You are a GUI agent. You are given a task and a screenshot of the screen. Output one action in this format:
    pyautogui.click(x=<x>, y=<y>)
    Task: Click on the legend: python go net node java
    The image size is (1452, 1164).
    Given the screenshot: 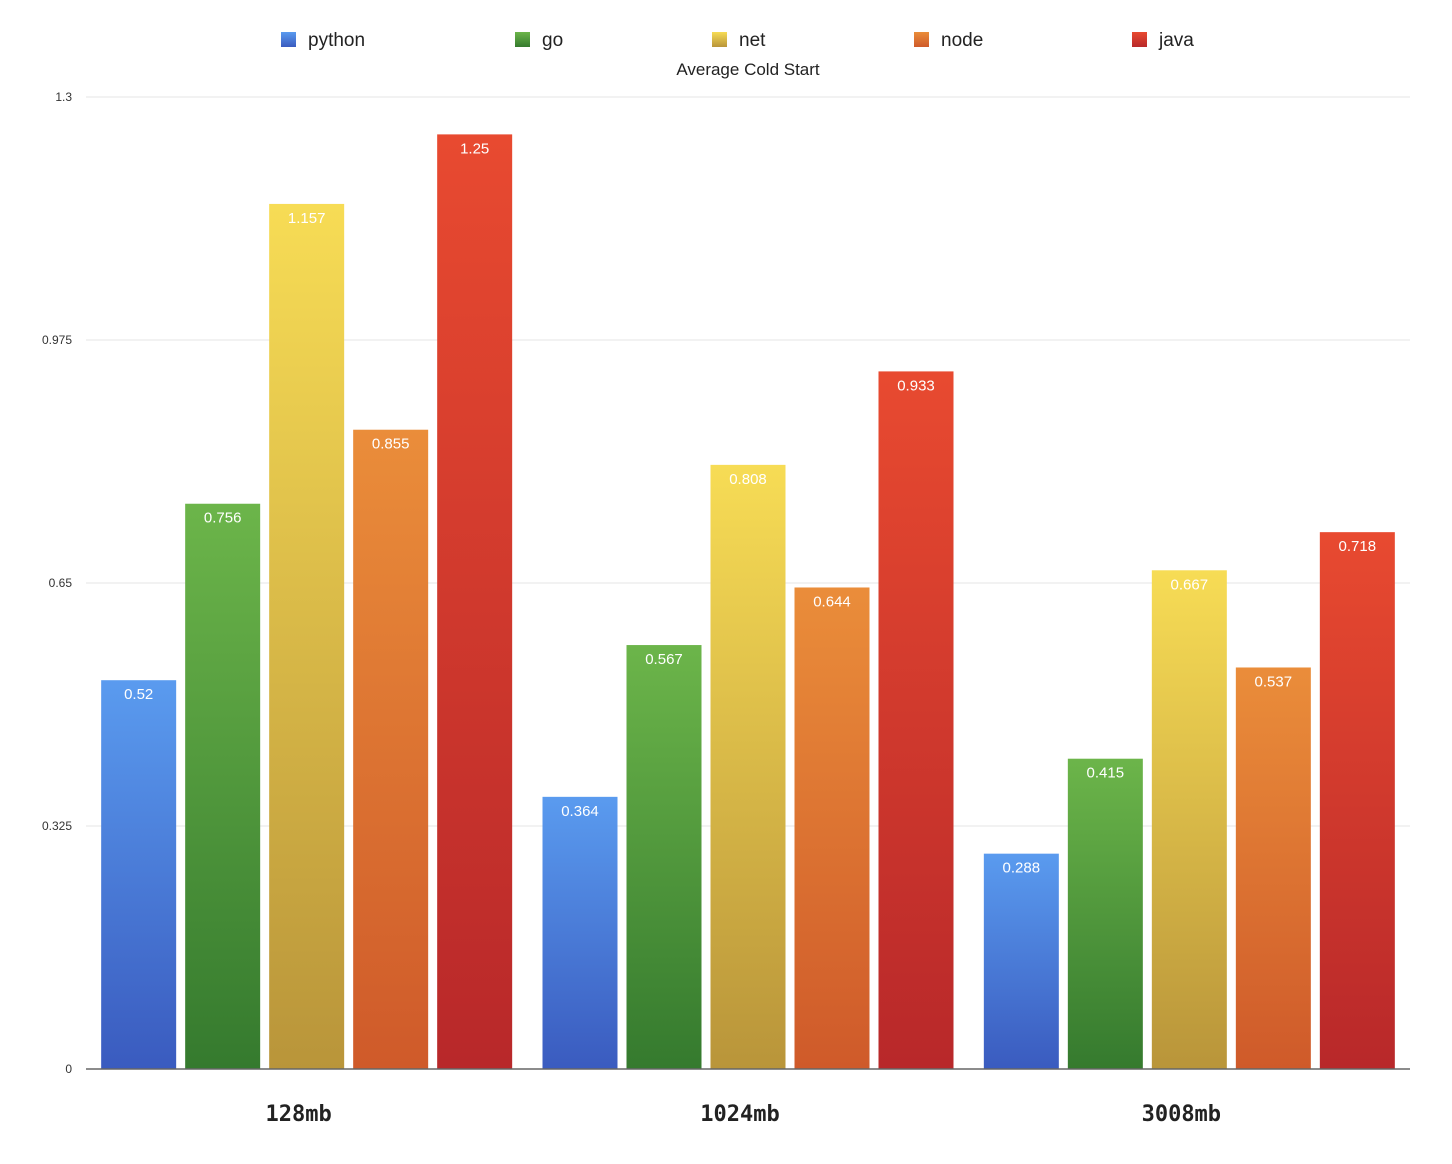 What is the action you would take?
    pyautogui.click(x=737, y=40)
    